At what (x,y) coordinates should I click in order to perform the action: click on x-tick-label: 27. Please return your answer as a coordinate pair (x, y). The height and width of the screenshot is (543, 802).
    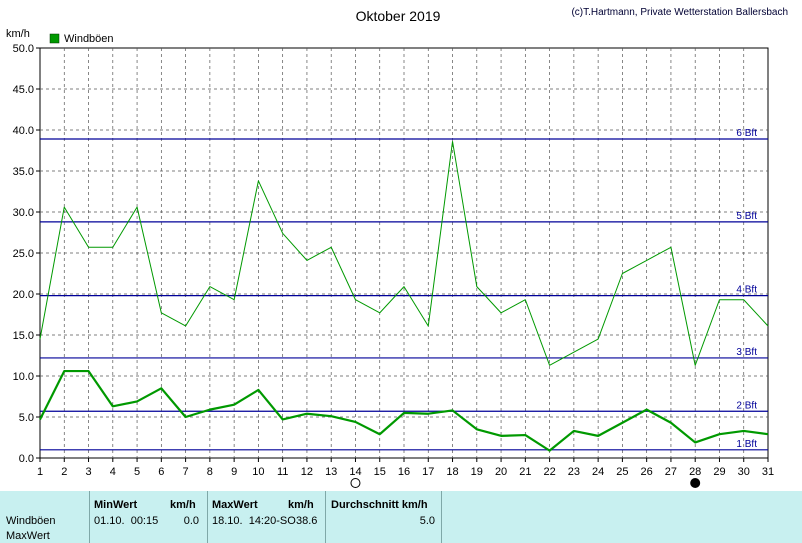
    Looking at the image, I should click on (671, 472).